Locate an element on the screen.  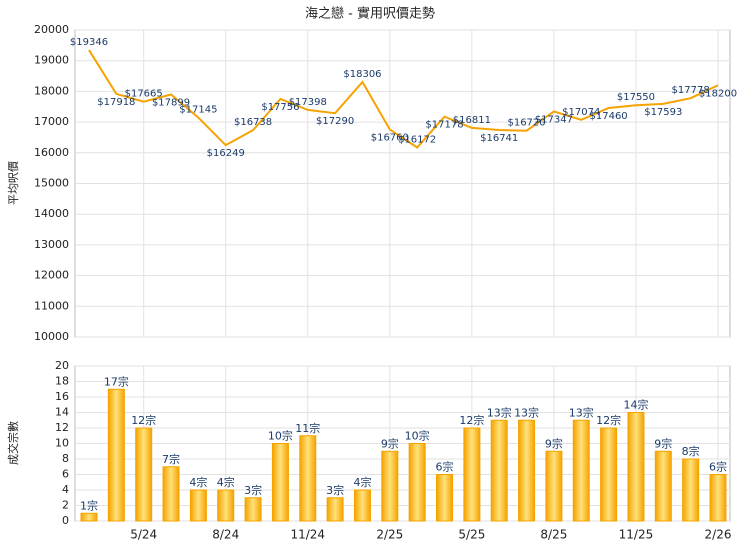
chart-title: 海之戀 - 實用呎價走勢 is located at coordinates (370, 14).